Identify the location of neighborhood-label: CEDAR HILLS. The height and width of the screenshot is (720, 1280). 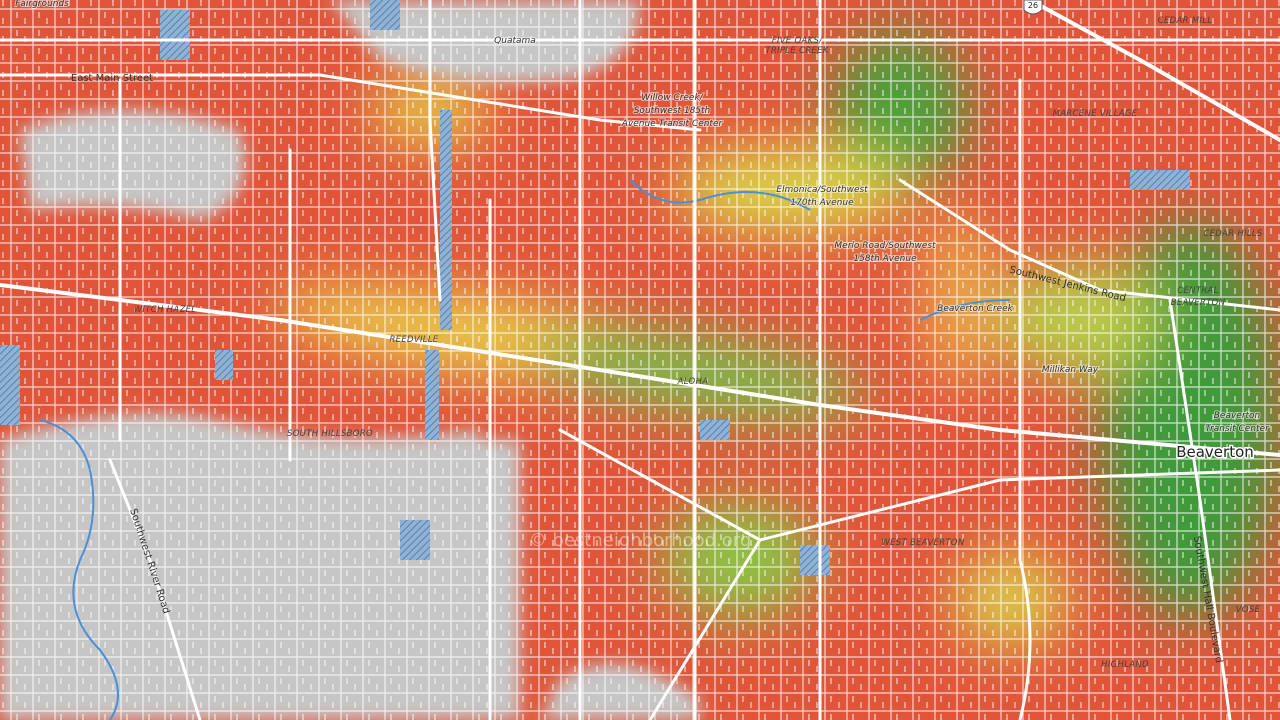
(1233, 234).